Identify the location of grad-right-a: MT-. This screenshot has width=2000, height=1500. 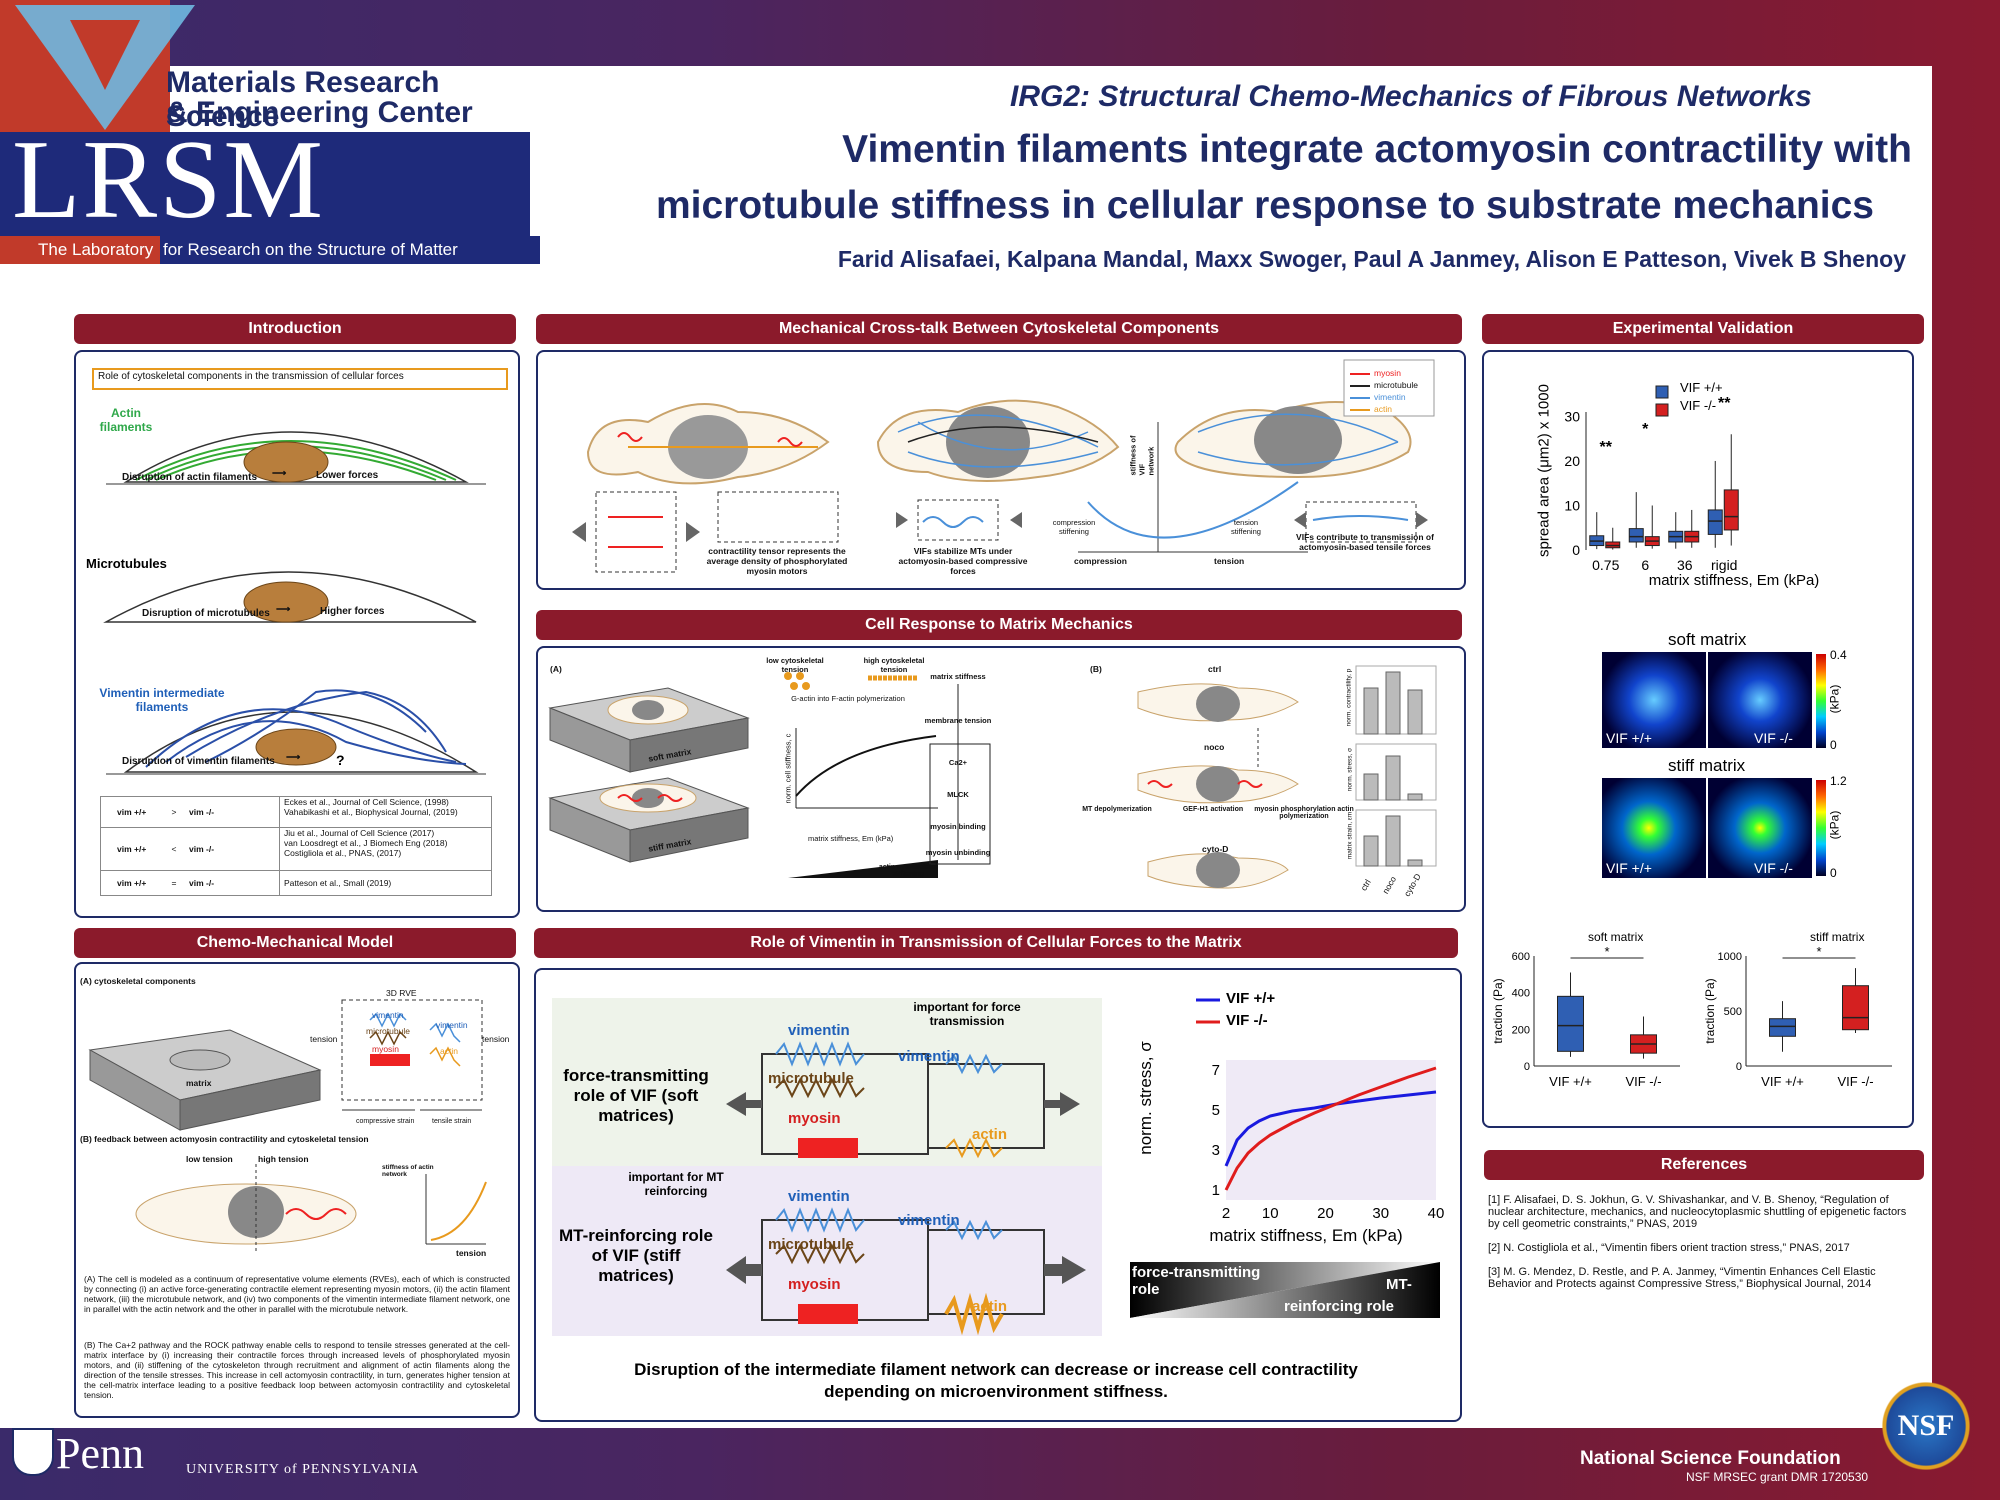
(1399, 1284).